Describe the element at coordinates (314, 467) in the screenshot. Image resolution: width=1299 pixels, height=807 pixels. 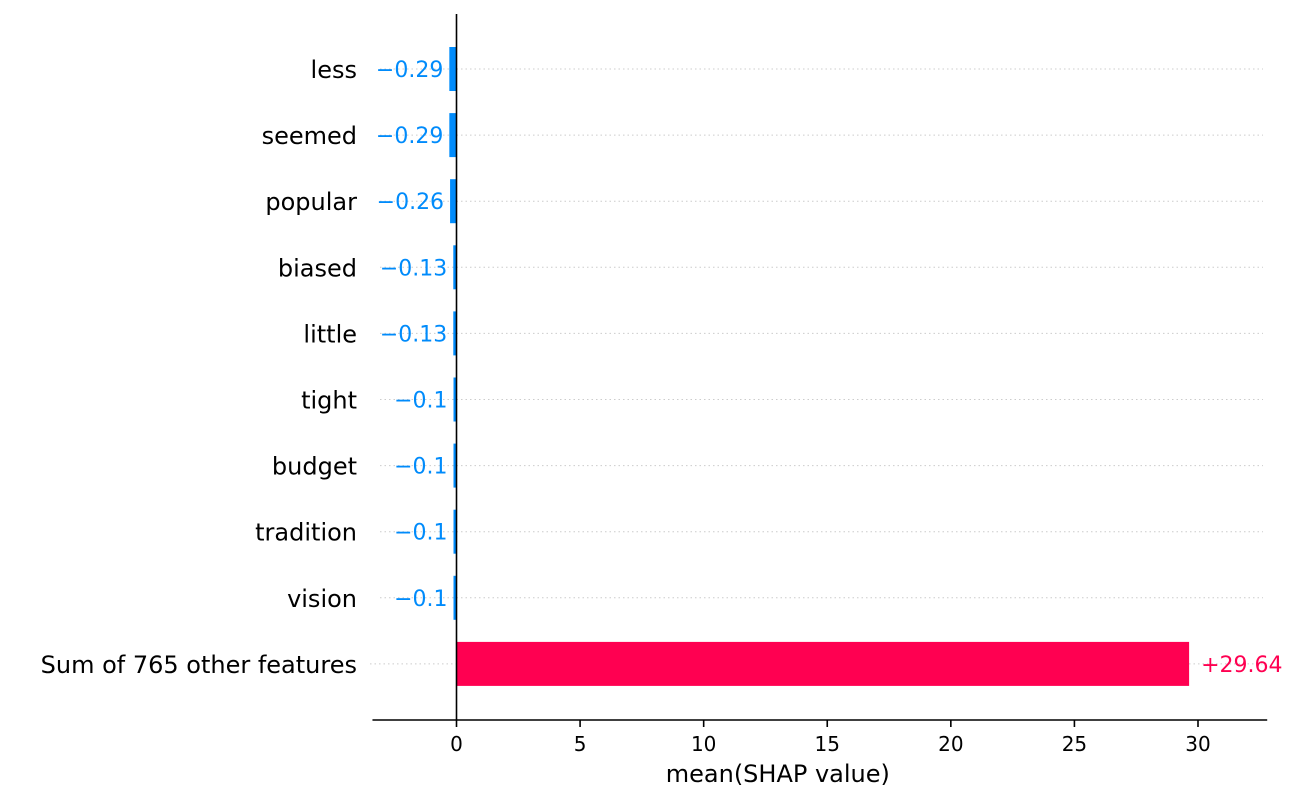
I see `y-tick-label: budget` at that location.